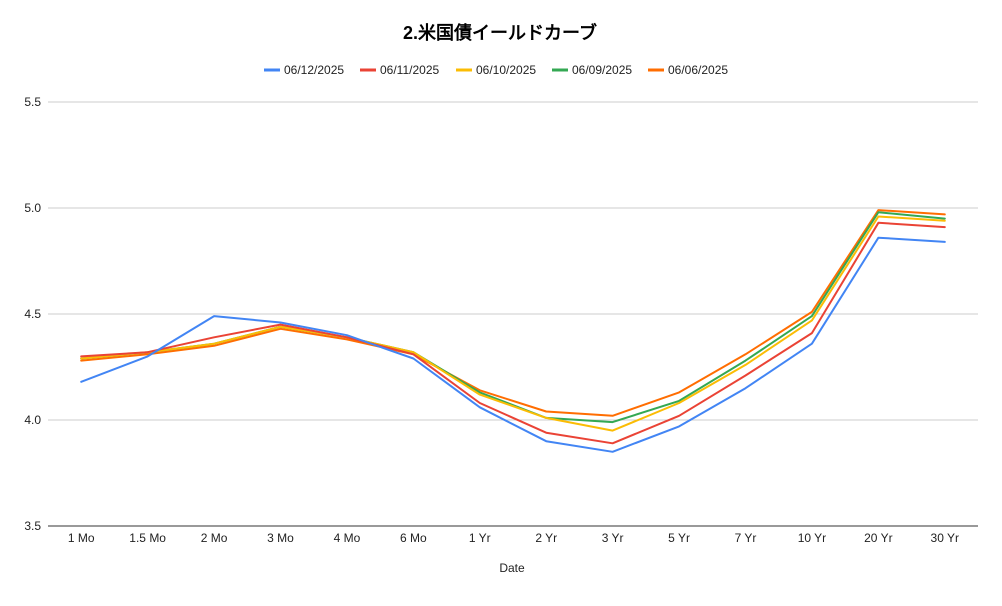  Describe the element at coordinates (280, 538) in the screenshot. I see `x-tick-label: 3 Mo` at that location.